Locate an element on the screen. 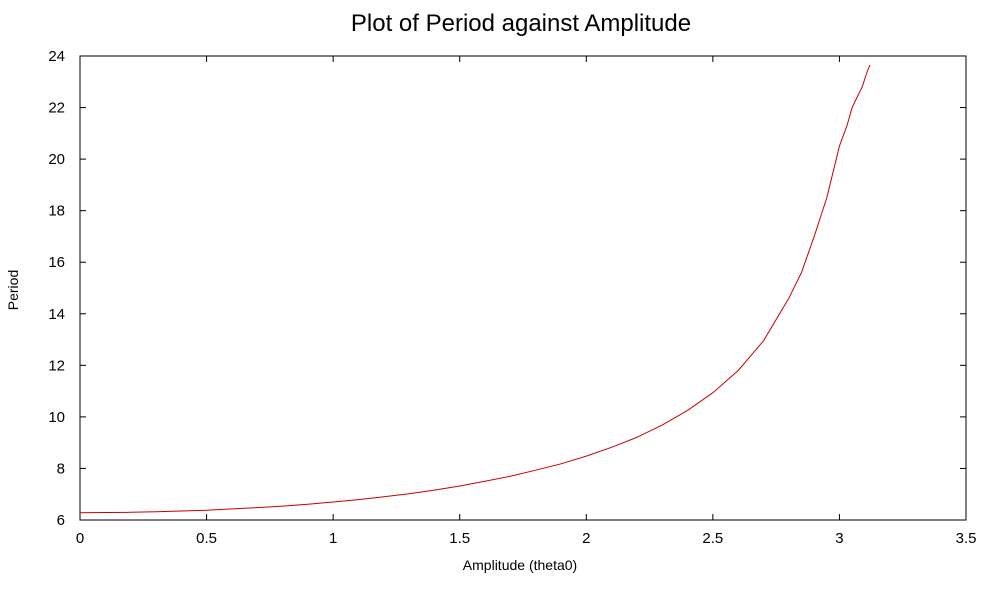  x-tick-label: 1.5 is located at coordinates (459, 538).